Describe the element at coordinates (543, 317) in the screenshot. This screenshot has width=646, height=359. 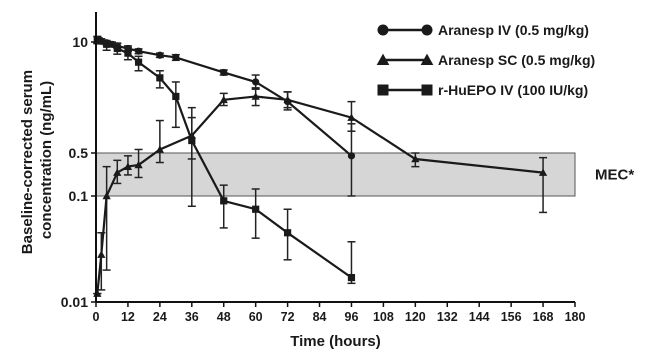
I see `x-tick-label: 168` at that location.